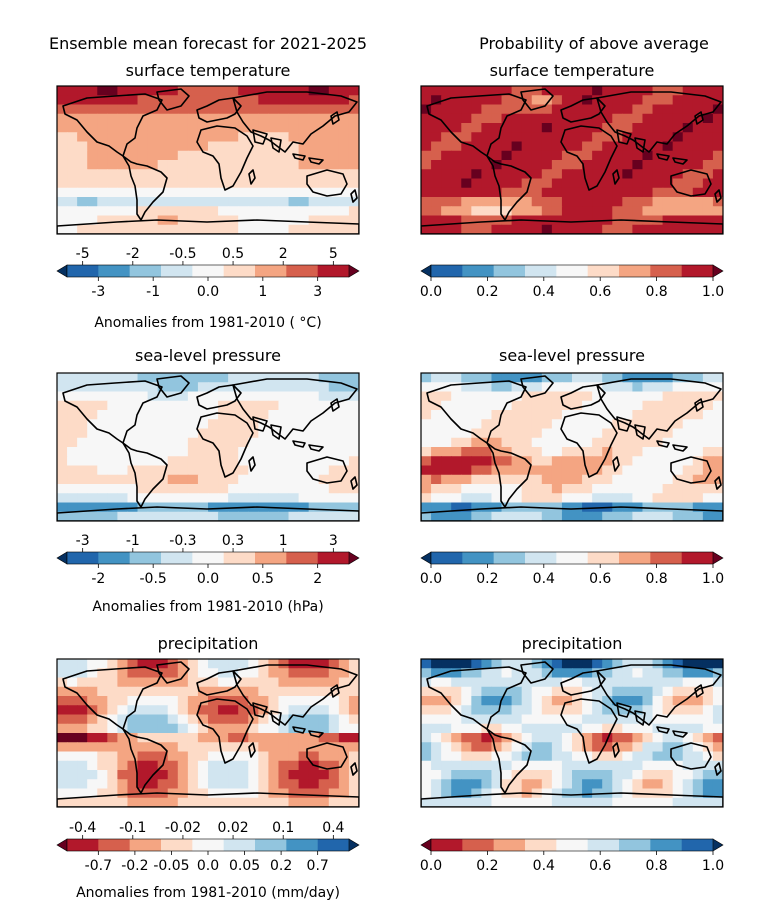 This screenshot has height=909, width=768. Describe the element at coordinates (232, 828) in the screenshot. I see `colorbar-top-tick-label: 0.02` at that location.